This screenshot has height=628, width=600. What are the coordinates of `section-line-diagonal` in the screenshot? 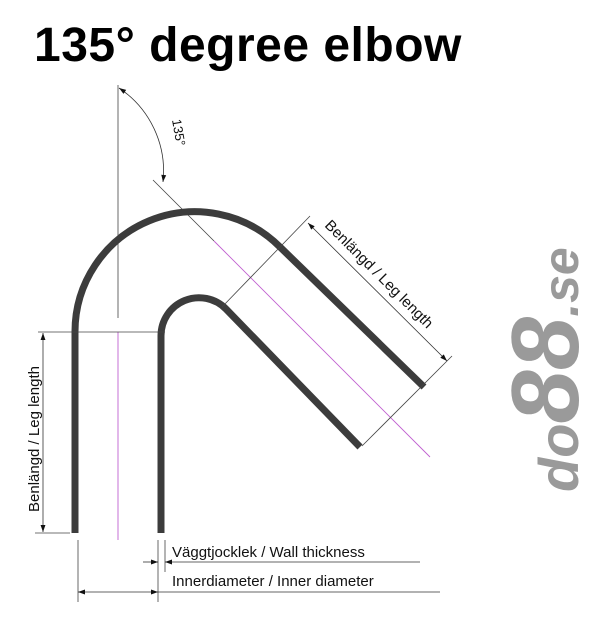 It's located at (266, 261).